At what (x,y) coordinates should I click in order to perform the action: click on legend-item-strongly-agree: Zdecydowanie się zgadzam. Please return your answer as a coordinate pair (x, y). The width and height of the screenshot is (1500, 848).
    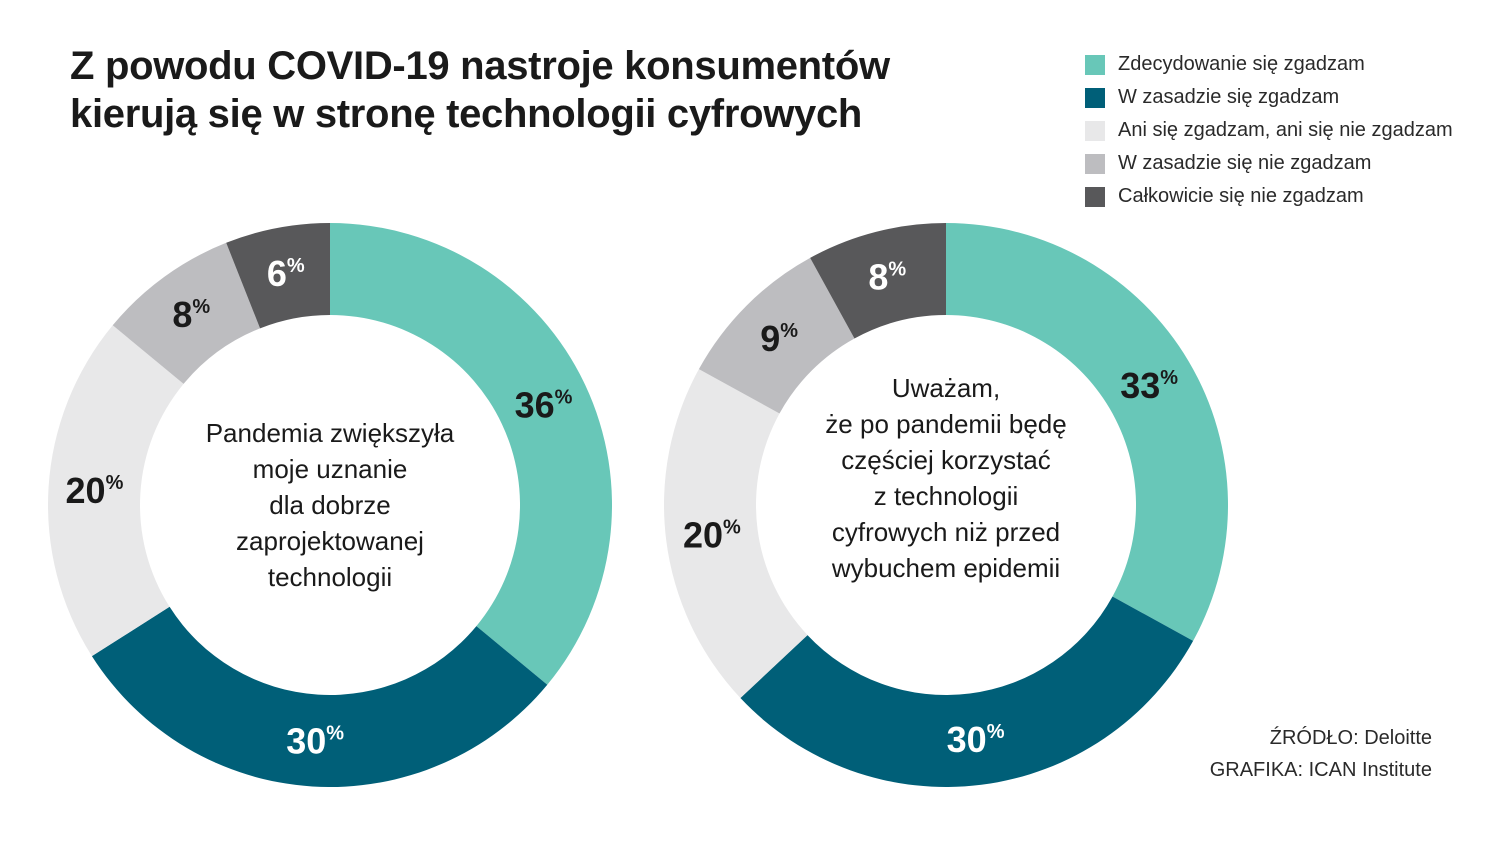
    Looking at the image, I should click on (1269, 64).